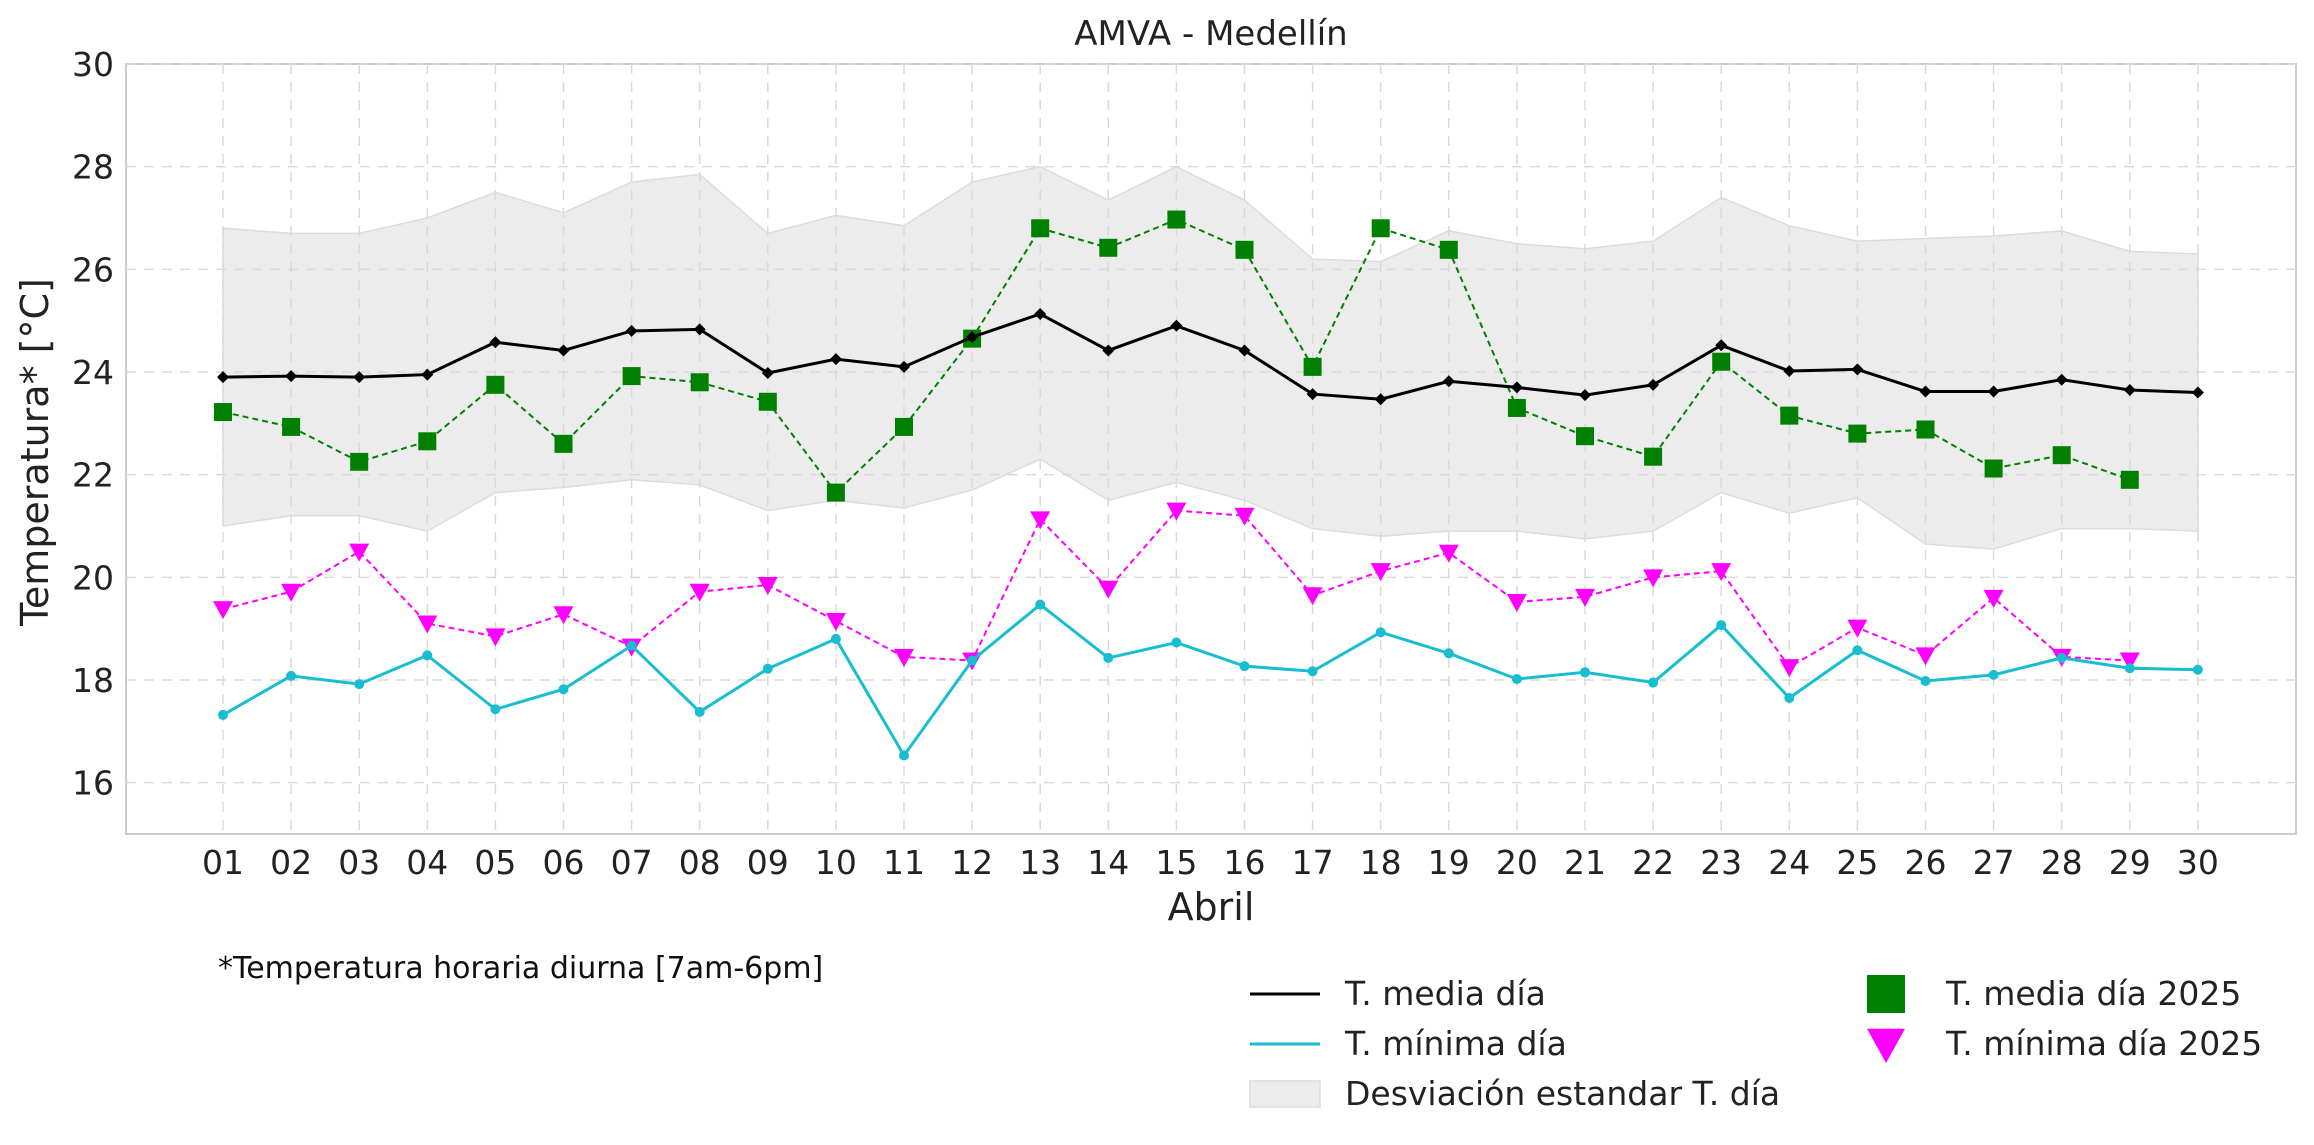 Image resolution: width=2314 pixels, height=1145 pixels. Describe the element at coordinates (93, 64) in the screenshot. I see `y-tick-label: 30` at that location.